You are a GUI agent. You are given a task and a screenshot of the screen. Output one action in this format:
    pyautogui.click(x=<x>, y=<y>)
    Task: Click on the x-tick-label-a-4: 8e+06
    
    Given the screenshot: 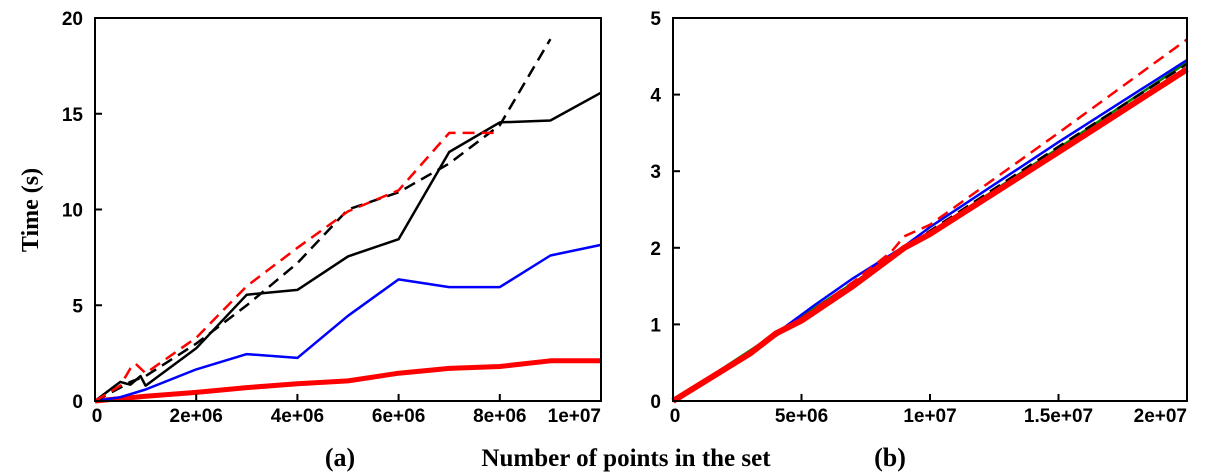 What is the action you would take?
    pyautogui.click(x=499, y=416)
    